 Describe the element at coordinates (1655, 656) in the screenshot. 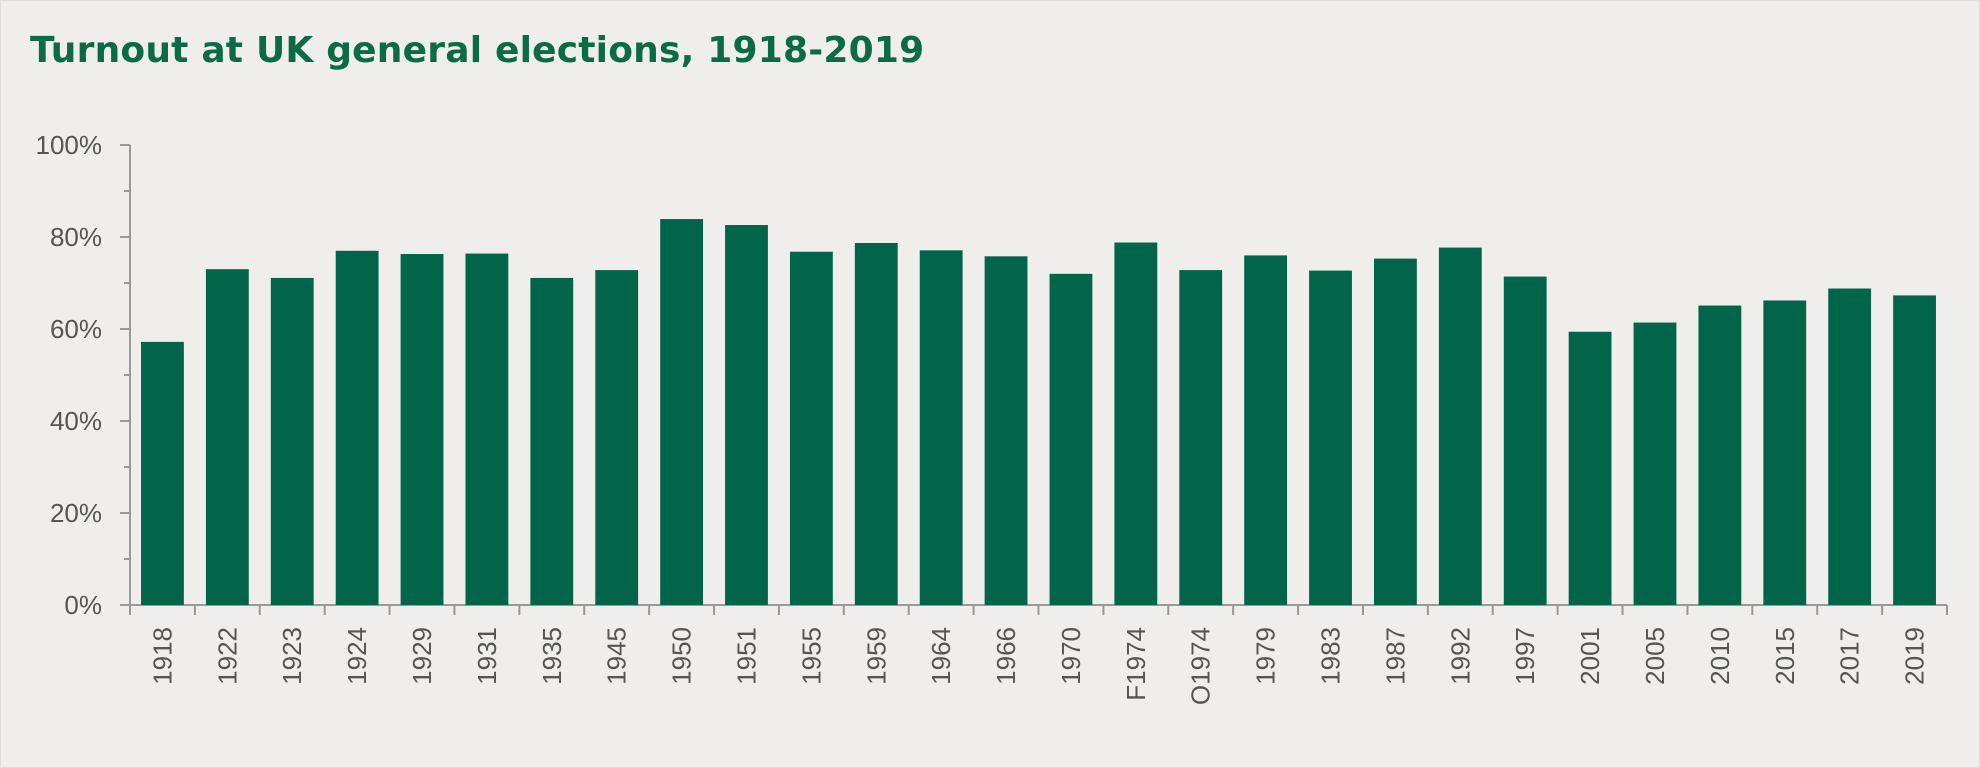

I see `x-tick-label: 2005` at that location.